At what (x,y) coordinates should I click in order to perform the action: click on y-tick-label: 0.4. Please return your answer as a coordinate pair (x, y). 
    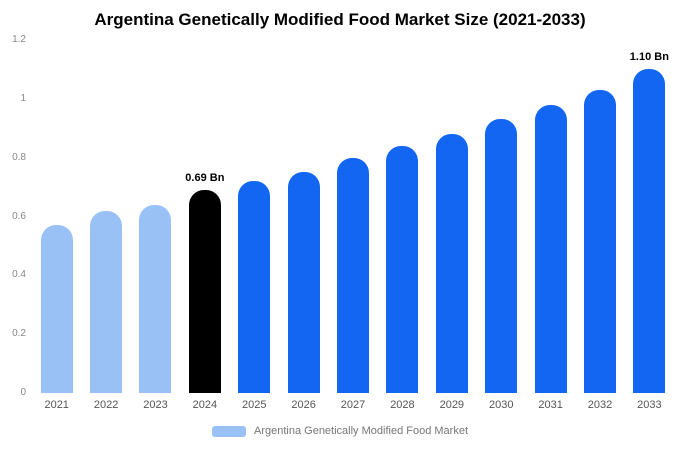
    Looking at the image, I should click on (19, 275).